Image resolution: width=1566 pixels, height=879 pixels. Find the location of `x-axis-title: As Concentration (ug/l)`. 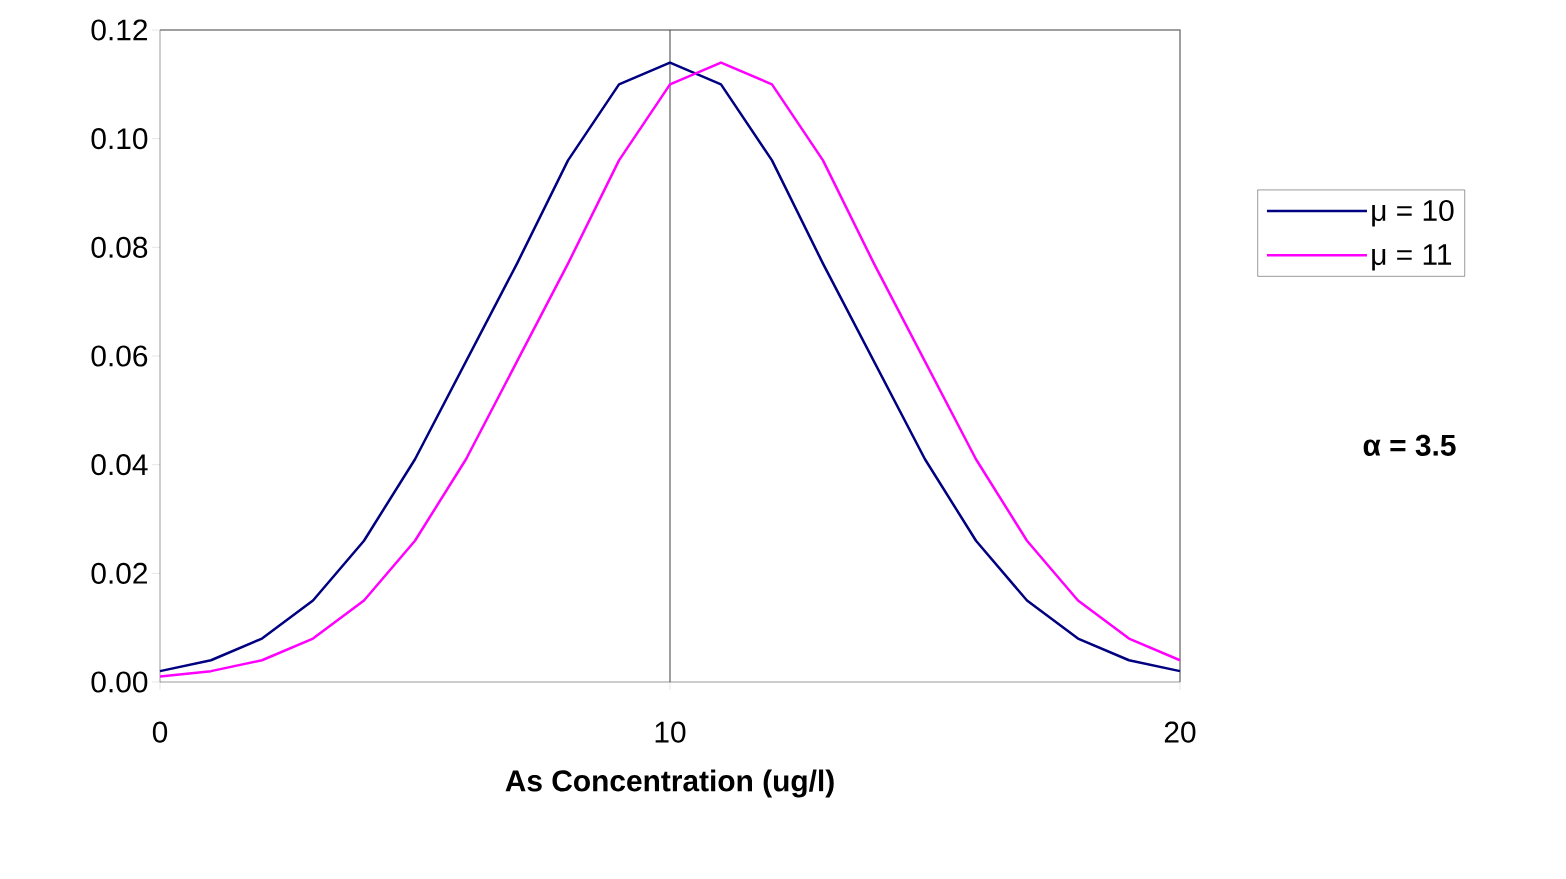

x-axis-title: As Concentration (ug/l) is located at coordinates (669, 783).